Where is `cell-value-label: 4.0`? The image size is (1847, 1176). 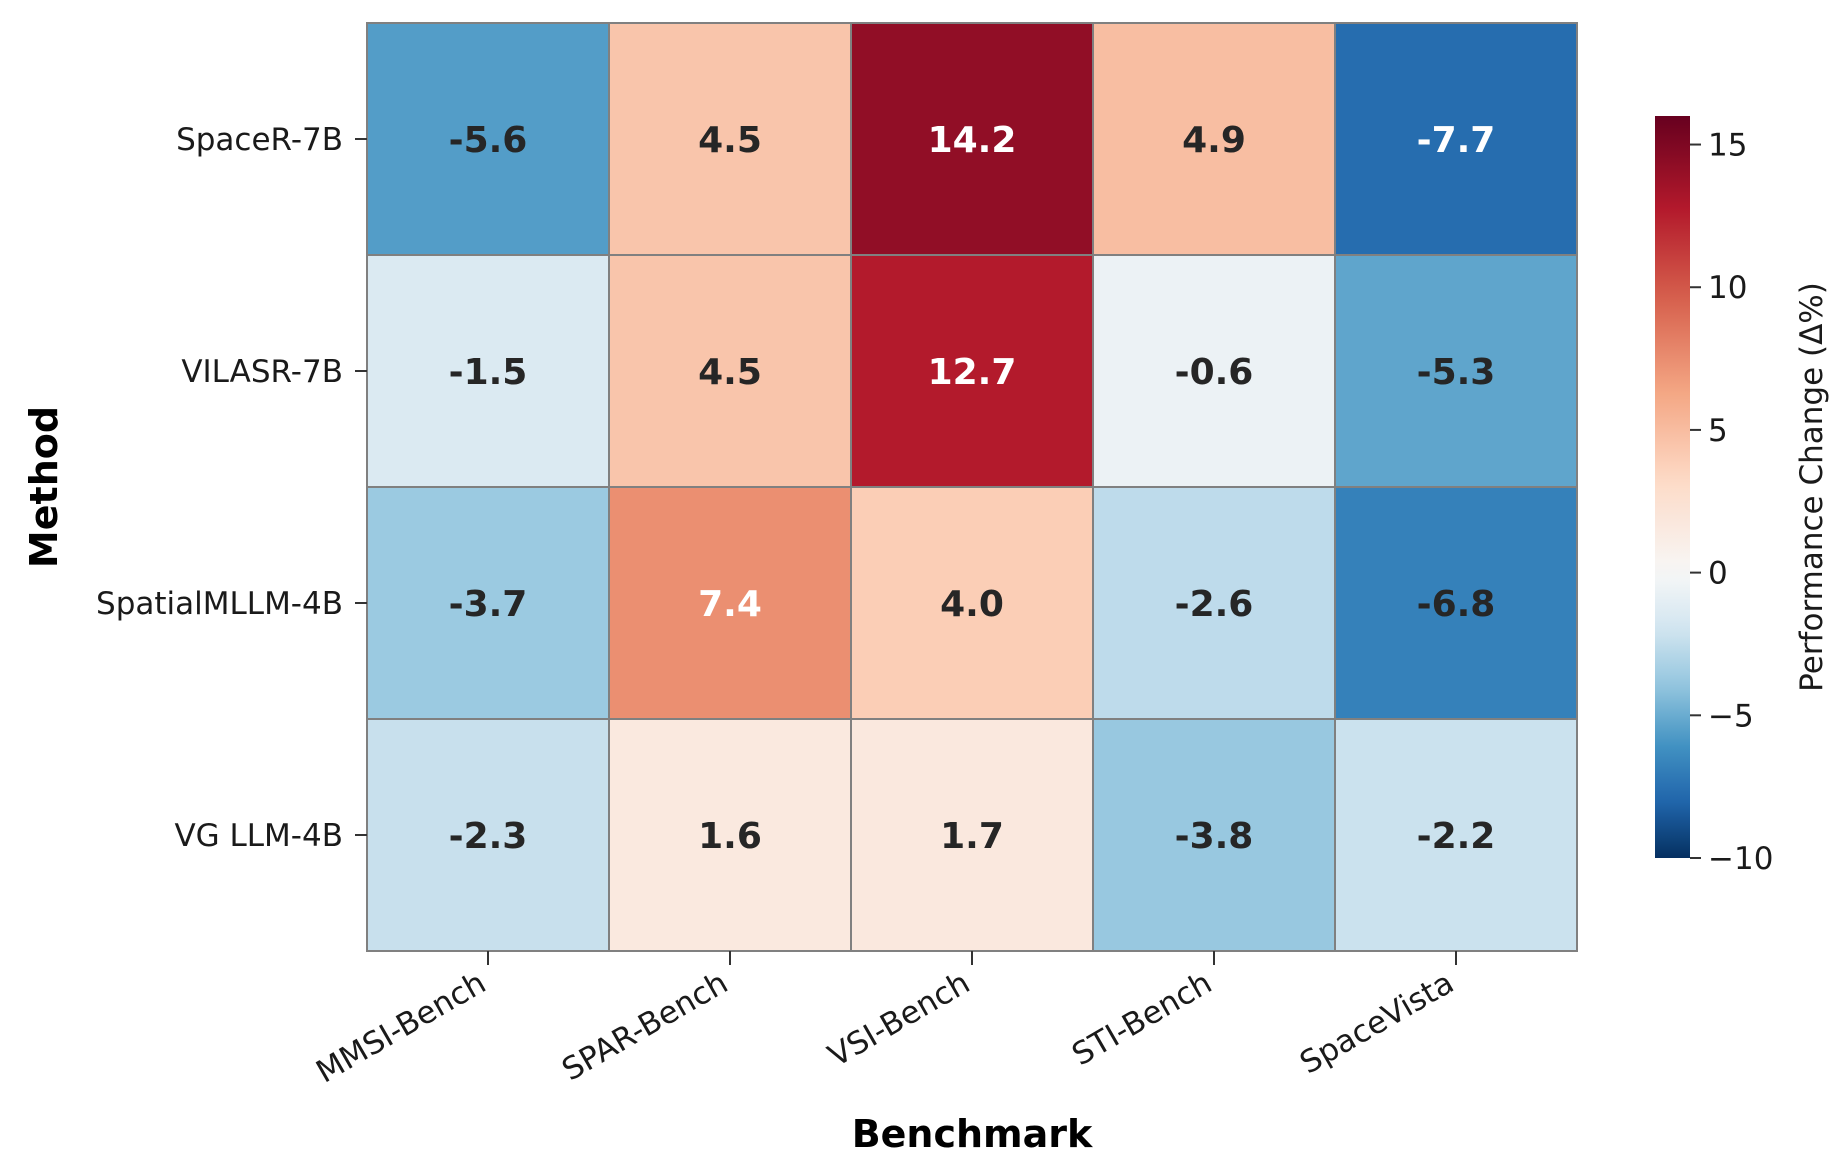
cell-value-label: 4.0 is located at coordinates (972, 604).